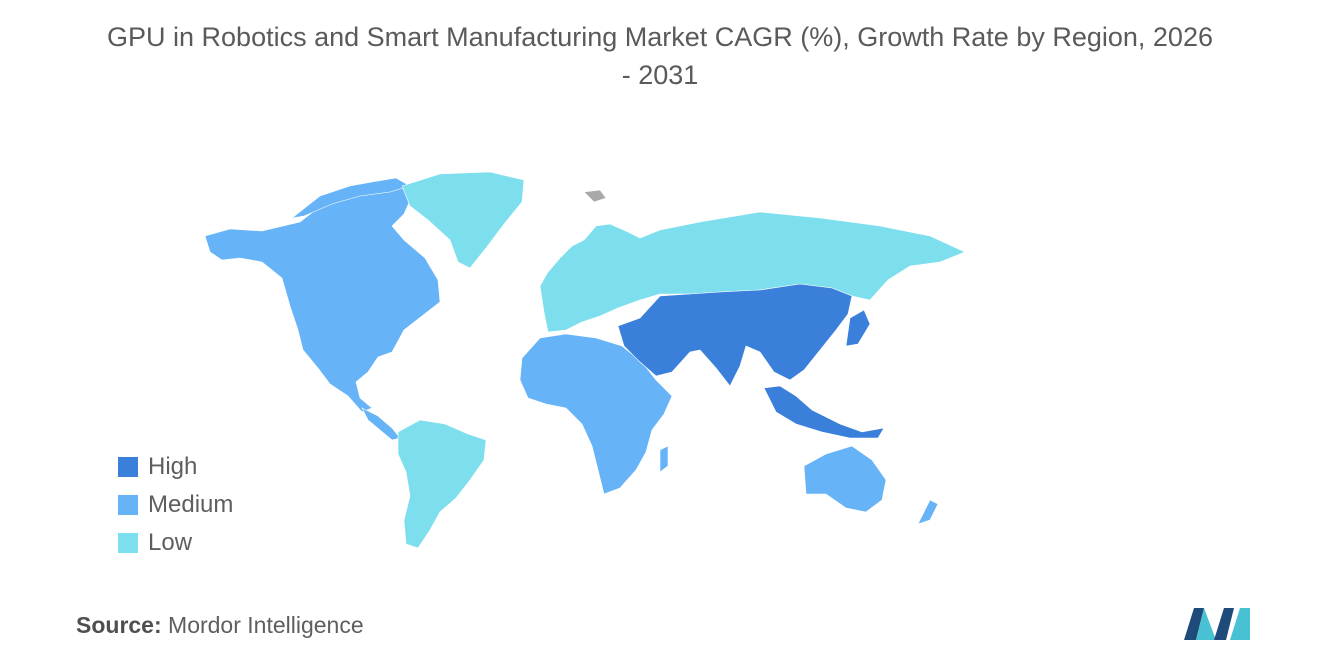 This screenshot has width=1320, height=665. I want to click on title-line-2: - 2031, so click(660, 75).